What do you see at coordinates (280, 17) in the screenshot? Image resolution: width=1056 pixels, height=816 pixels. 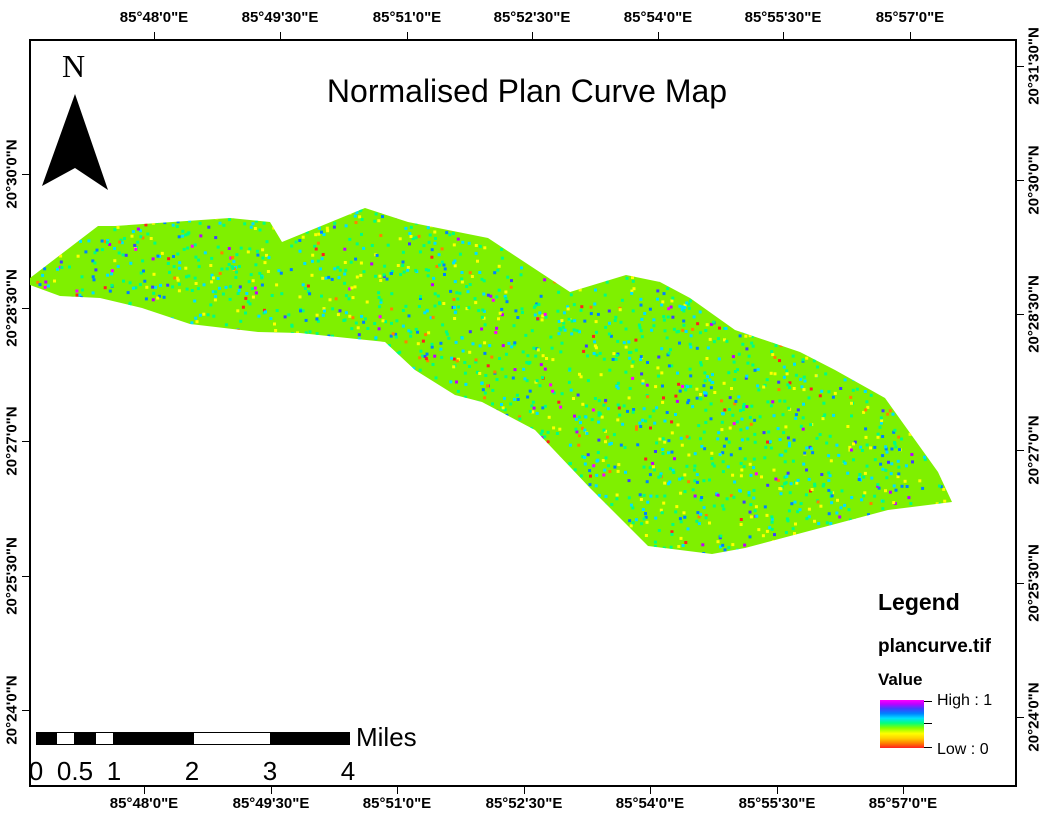 I see `top-tick-label: 85°49'30"E` at bounding box center [280, 17].